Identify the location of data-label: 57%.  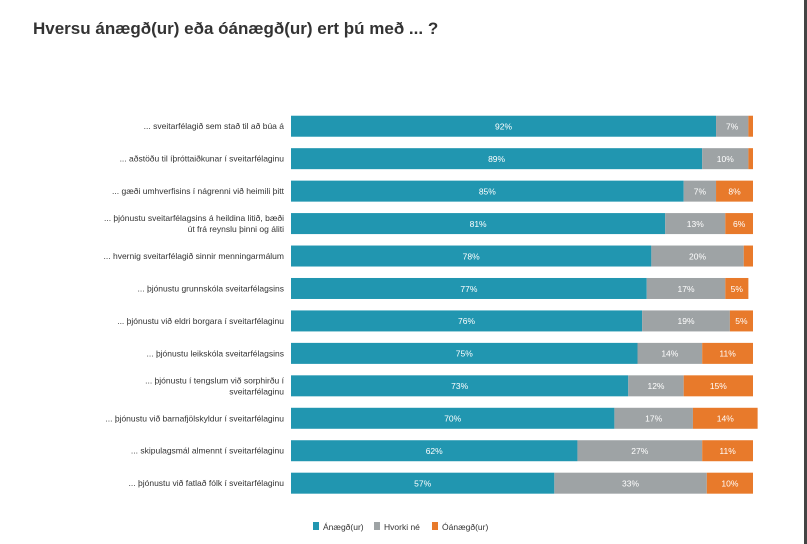
(422, 483).